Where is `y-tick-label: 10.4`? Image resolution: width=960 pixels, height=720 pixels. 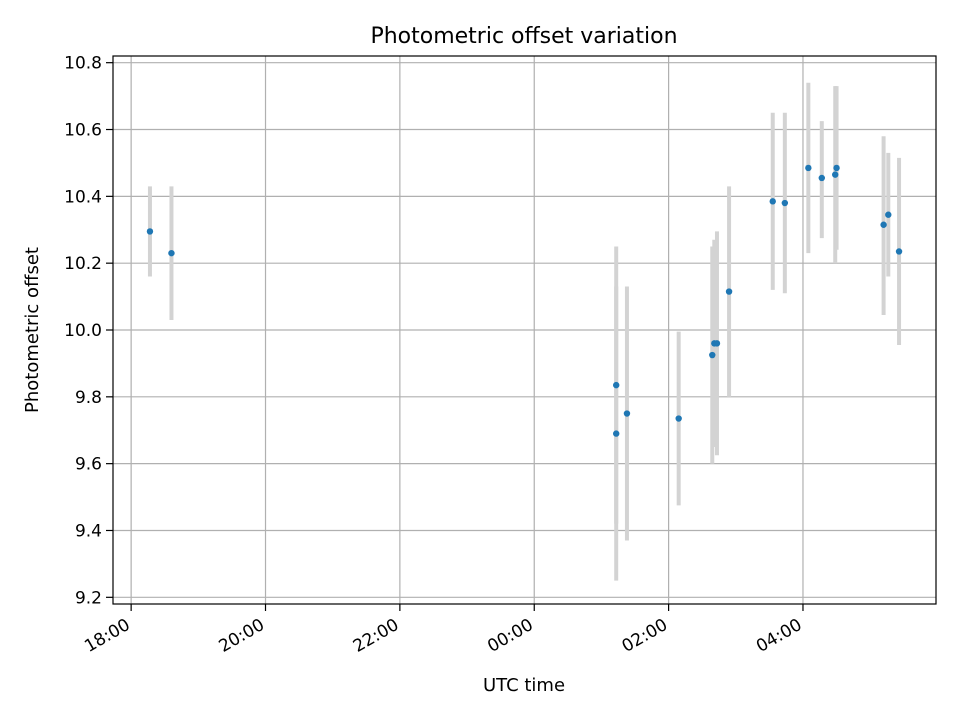
y-tick-label: 10.4 is located at coordinates (83, 197).